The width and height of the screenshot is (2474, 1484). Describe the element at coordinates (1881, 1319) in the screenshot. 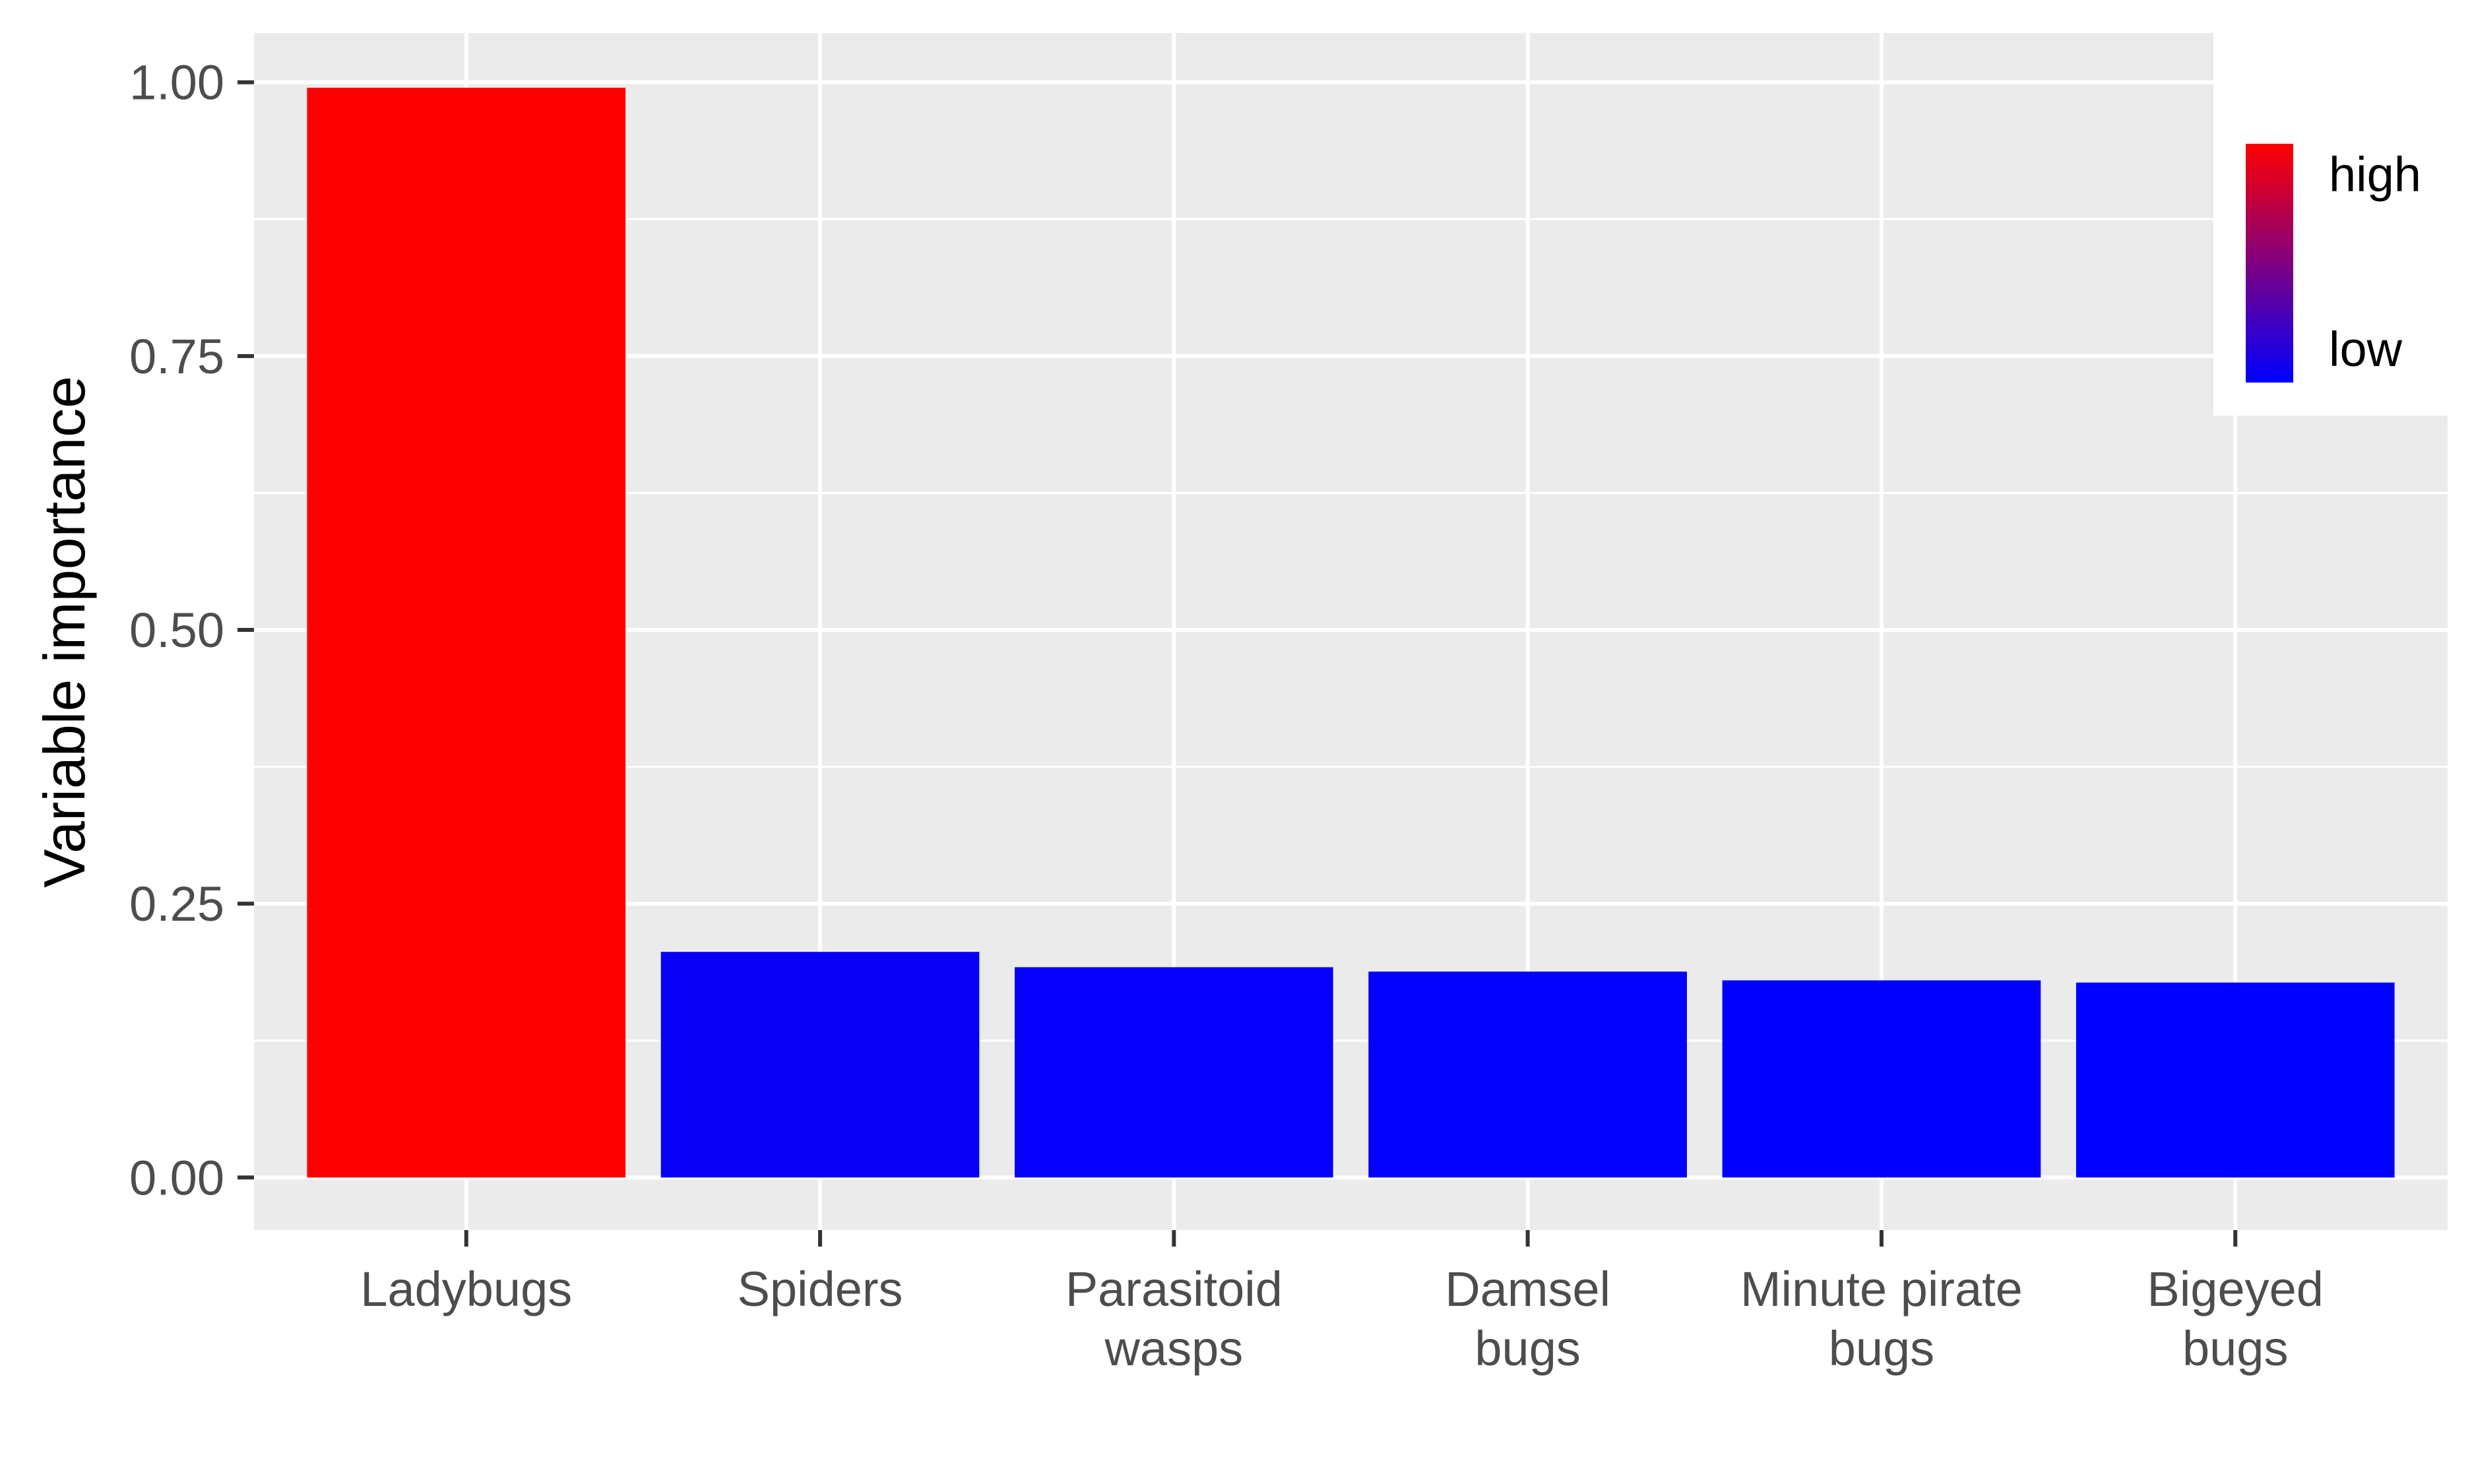

I see `x-tick-label: Minute pirate bugs` at that location.